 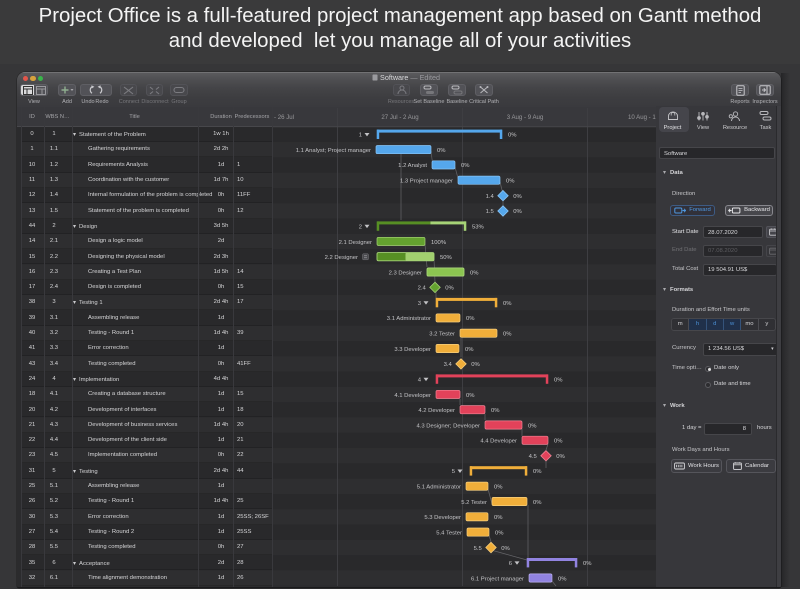 What do you see at coordinates (533, 457) in the screenshot?
I see `svg-text: 4.5` at bounding box center [533, 457].